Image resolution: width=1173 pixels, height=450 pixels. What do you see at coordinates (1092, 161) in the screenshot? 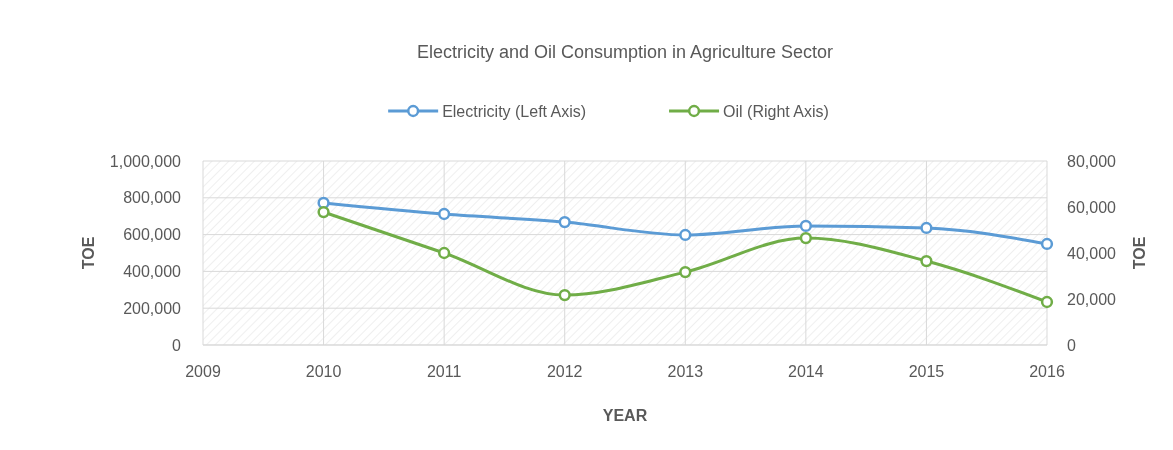
I see `y2-tick-label: 80,000` at bounding box center [1092, 161].